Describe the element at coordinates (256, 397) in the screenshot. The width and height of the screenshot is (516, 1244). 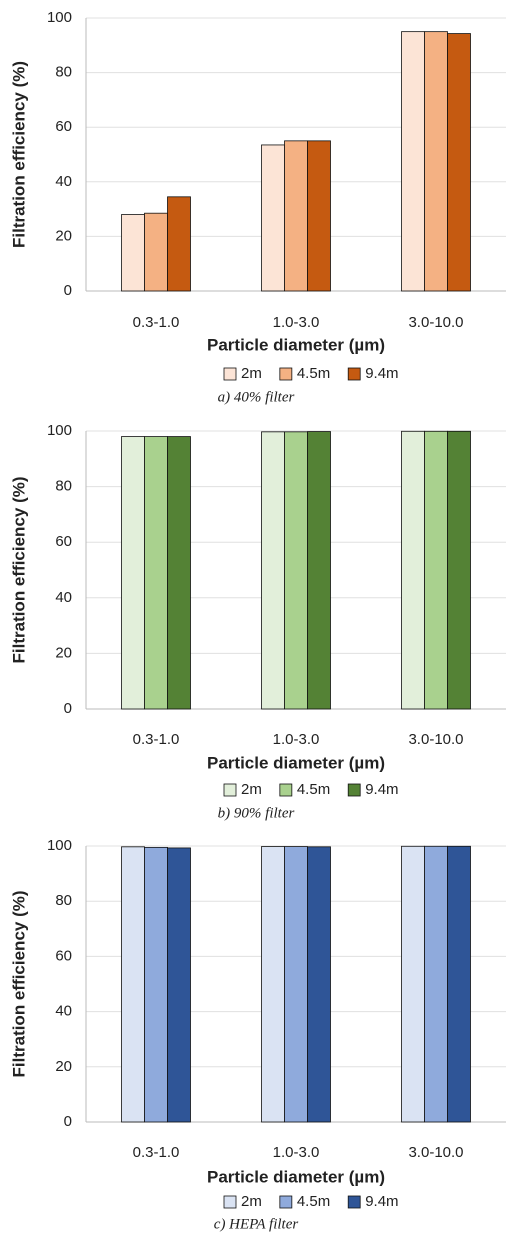
I see `caption: a) 40% filter` at that location.